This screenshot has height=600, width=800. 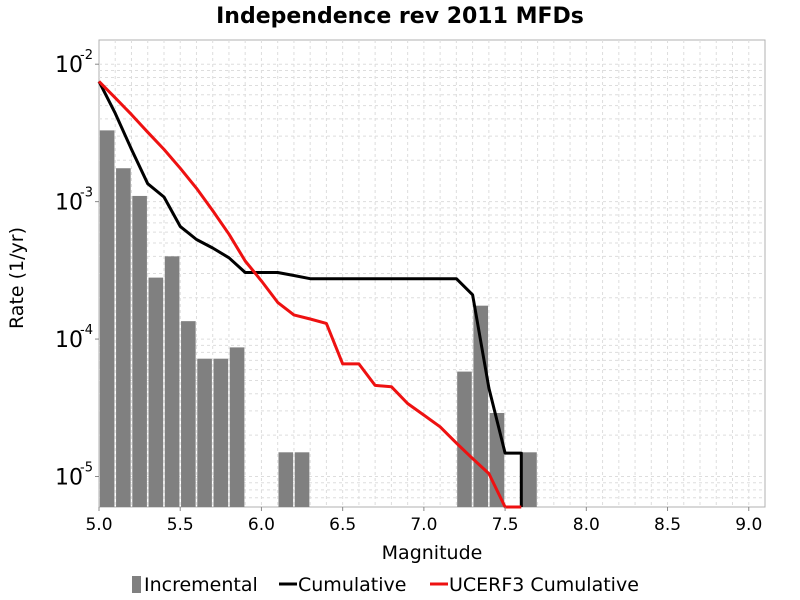 What do you see at coordinates (505, 525) in the screenshot?
I see `x-tick-label: 7.5` at bounding box center [505, 525].